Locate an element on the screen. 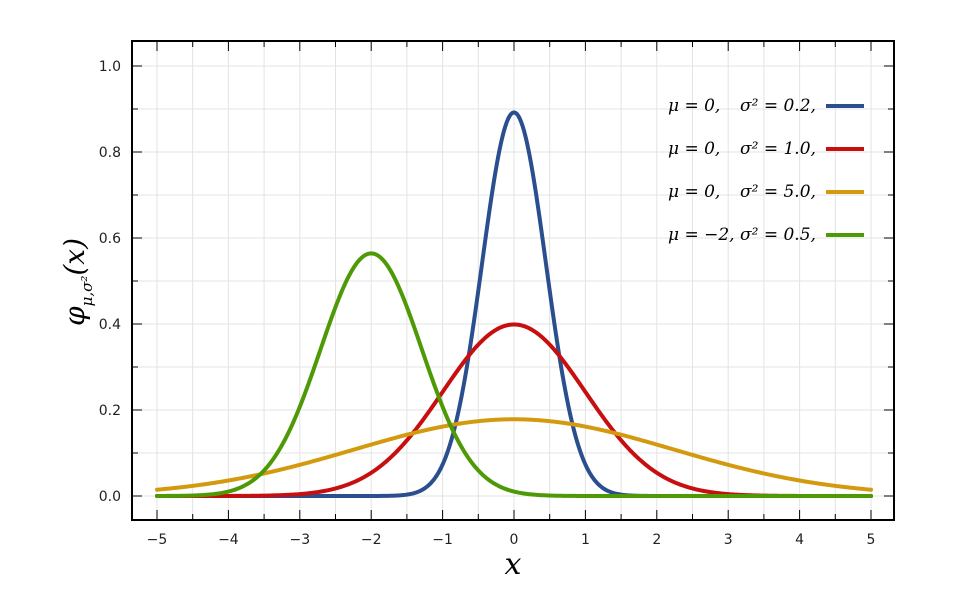 This screenshot has width=971, height=592. x-tick-label: 4 is located at coordinates (799, 540).